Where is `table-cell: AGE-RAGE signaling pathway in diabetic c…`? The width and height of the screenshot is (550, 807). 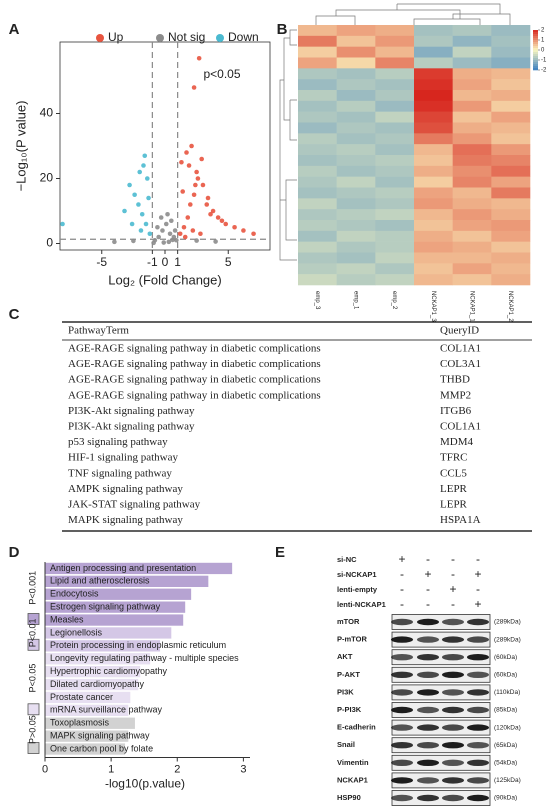
table-cell: AGE-RAGE signaling pathway in diabetic c… is located at coordinates (194, 380).